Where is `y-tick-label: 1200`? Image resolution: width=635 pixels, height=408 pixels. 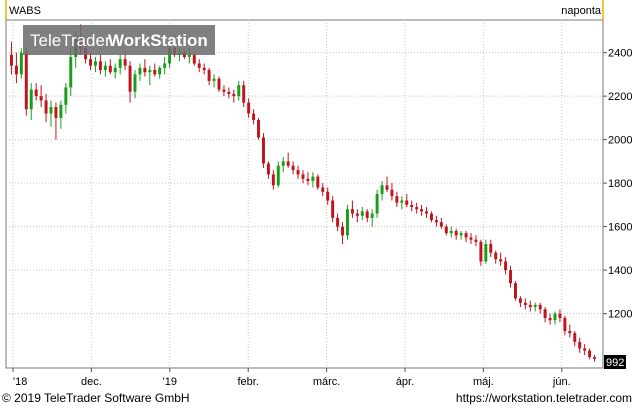 y-tick-label: 1200 is located at coordinates (620, 315).